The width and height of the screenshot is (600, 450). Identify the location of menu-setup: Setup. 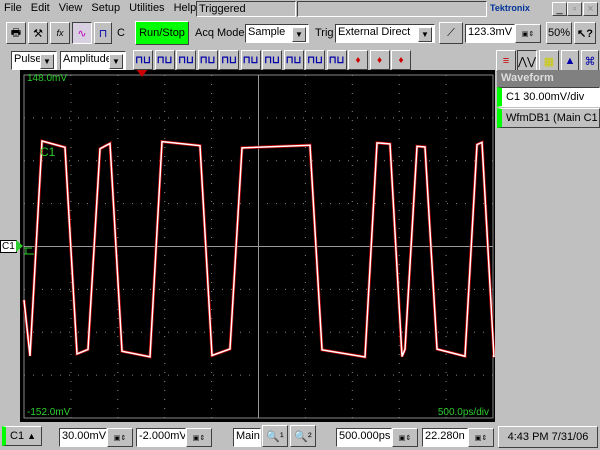
(106, 8).